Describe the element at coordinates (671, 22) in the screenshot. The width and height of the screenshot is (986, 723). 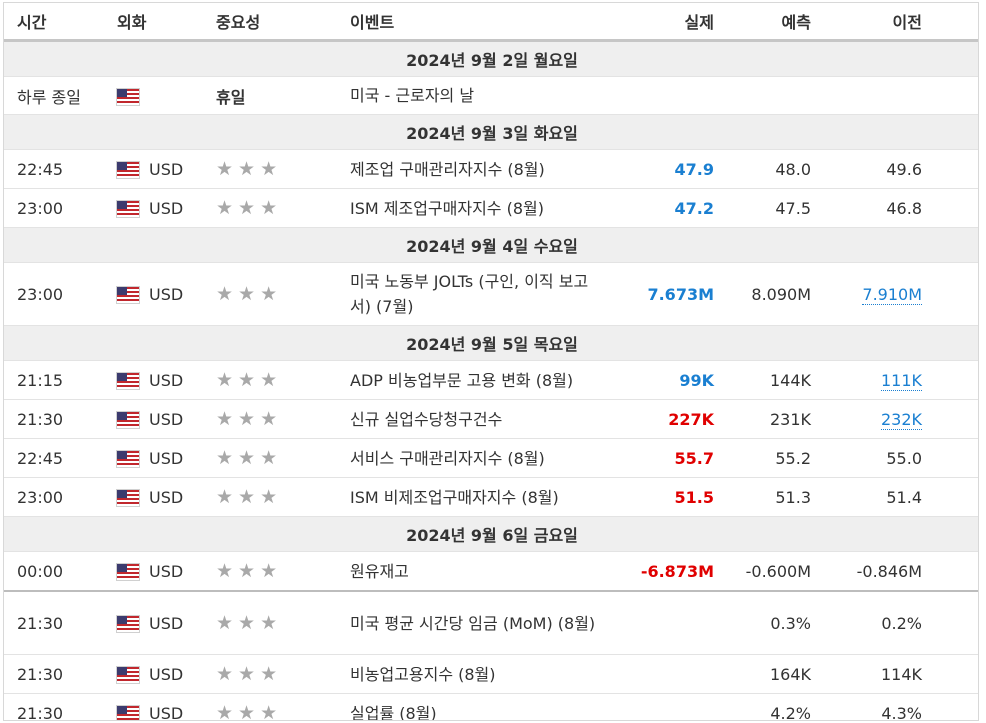
I see `header-actual: 실제` at that location.